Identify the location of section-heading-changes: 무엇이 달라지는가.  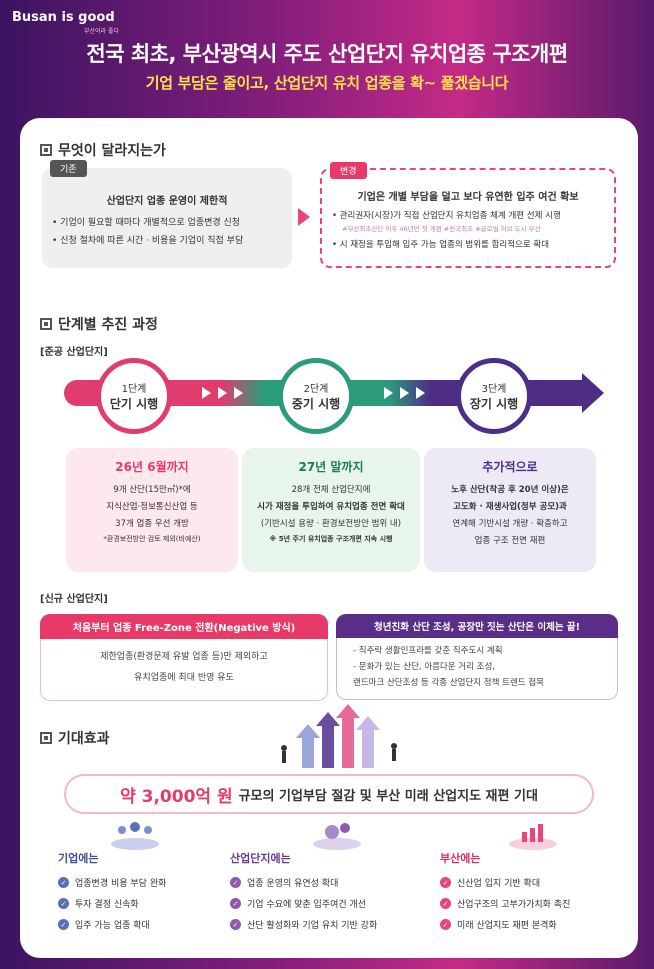
(103, 150).